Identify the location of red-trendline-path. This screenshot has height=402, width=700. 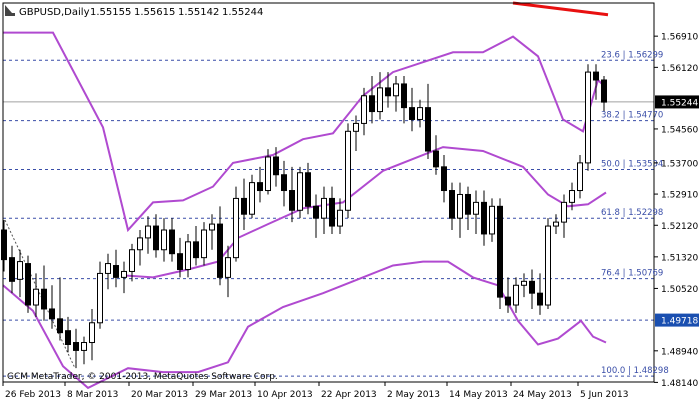
(560, 9).